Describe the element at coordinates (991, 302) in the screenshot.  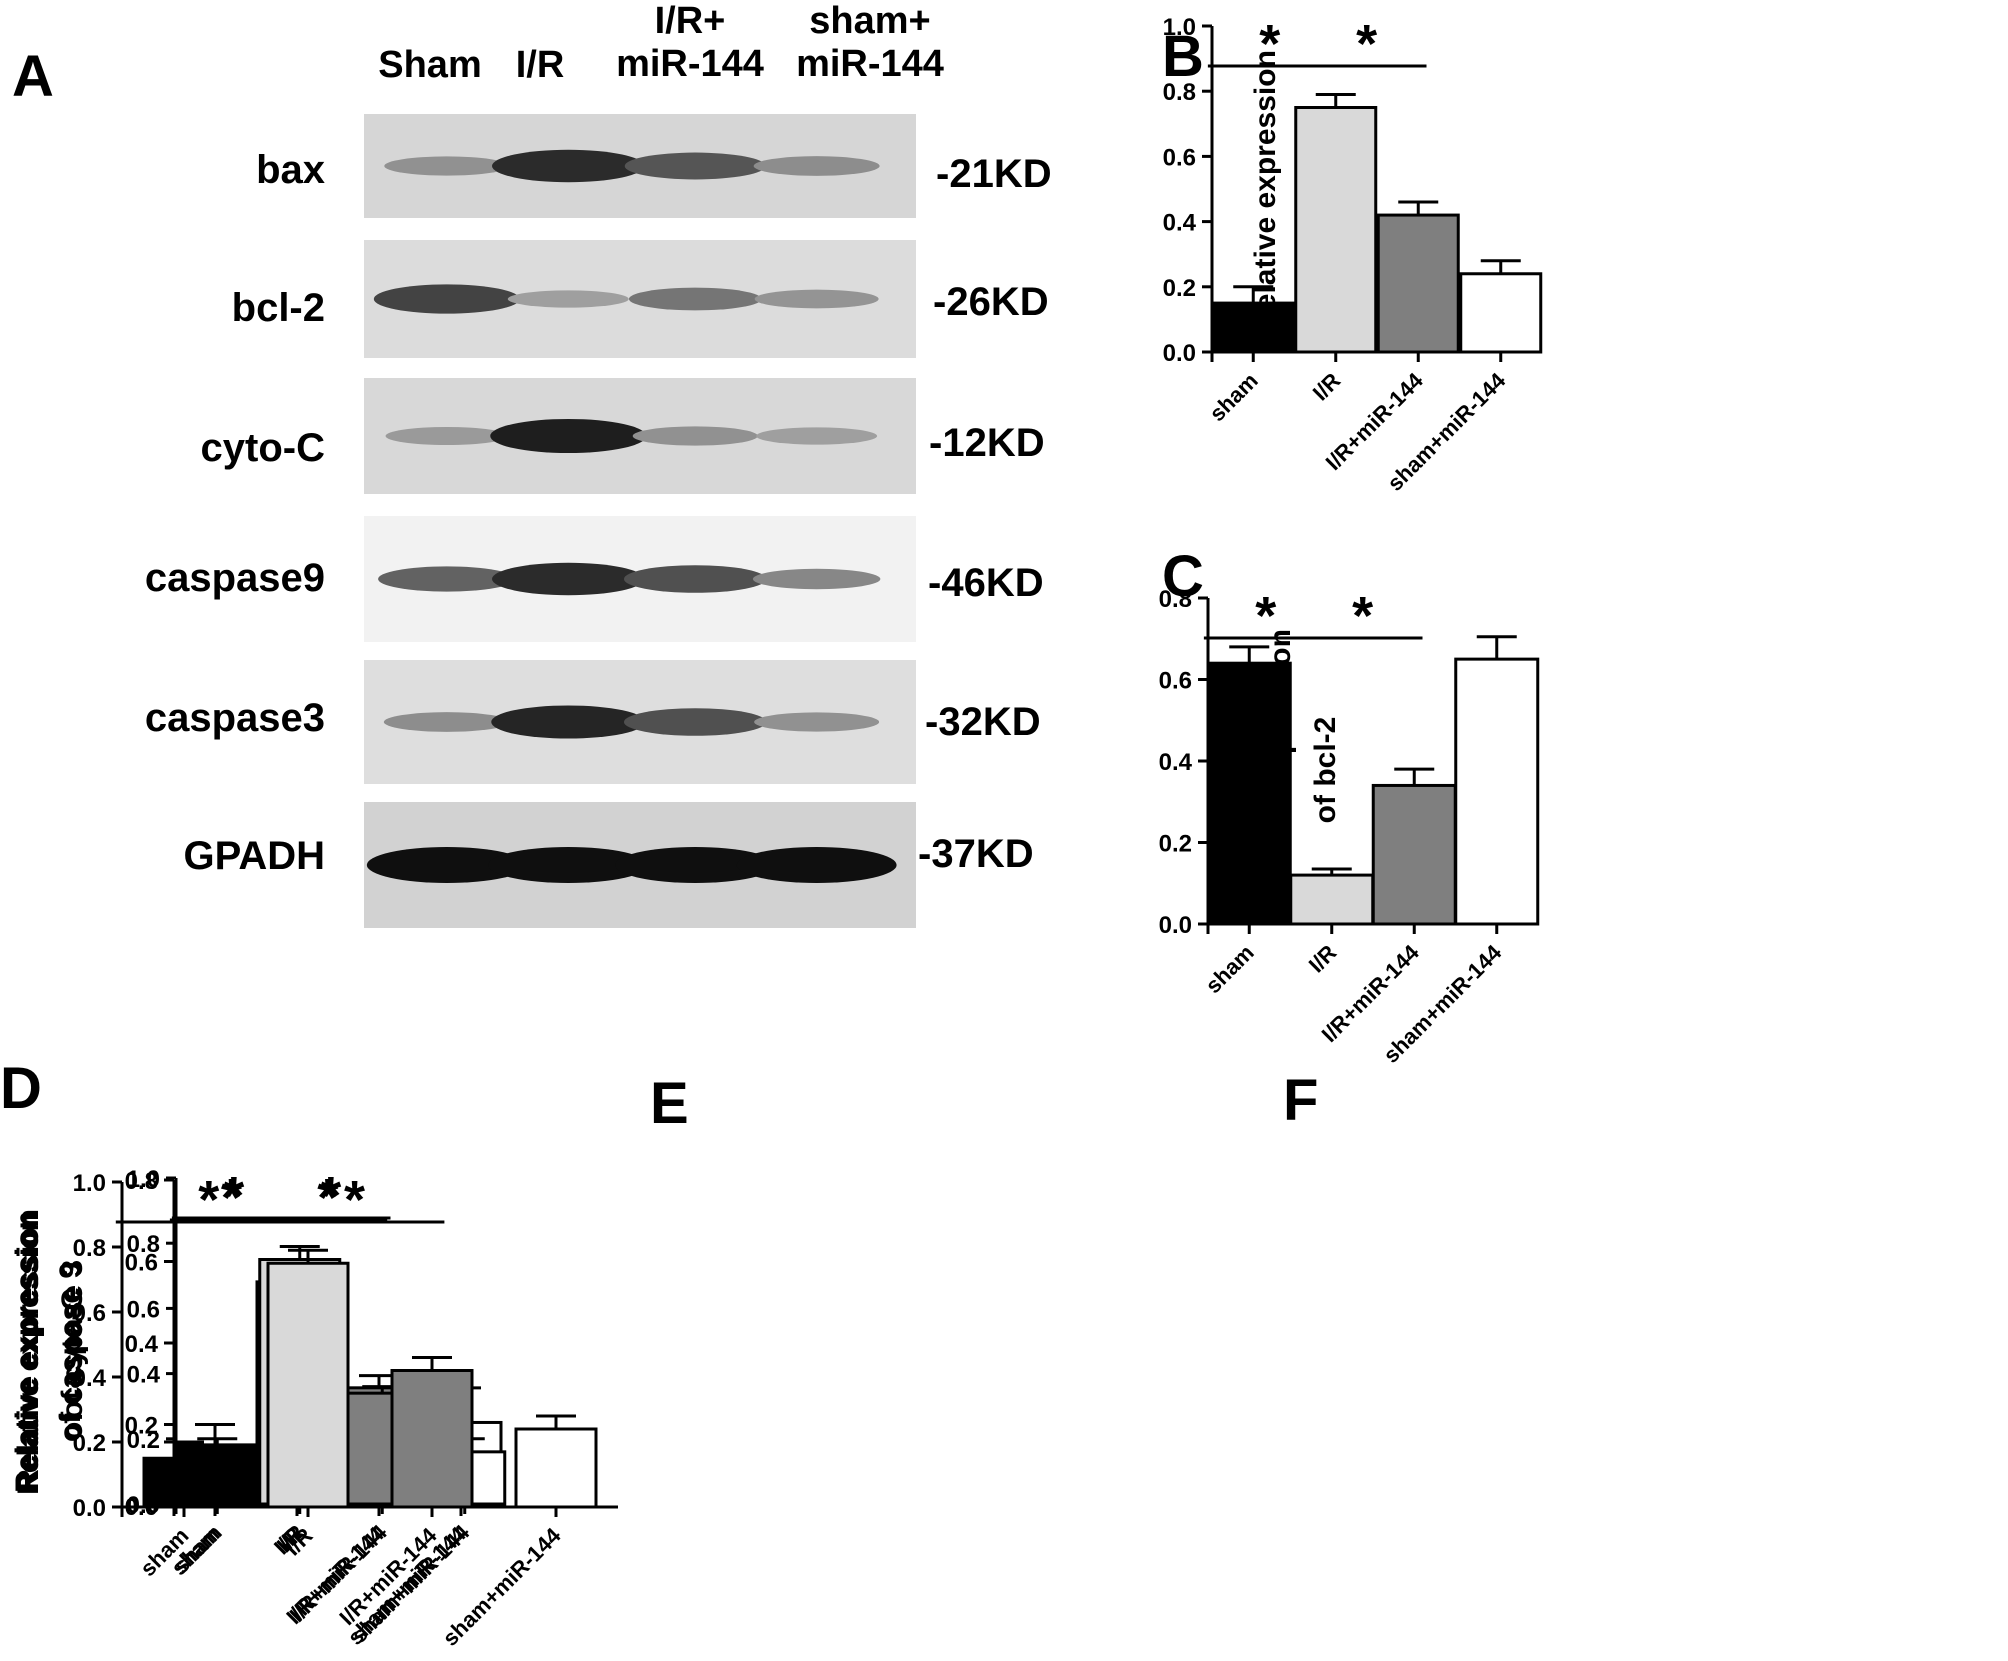
I see `size-label: -26KD` at that location.